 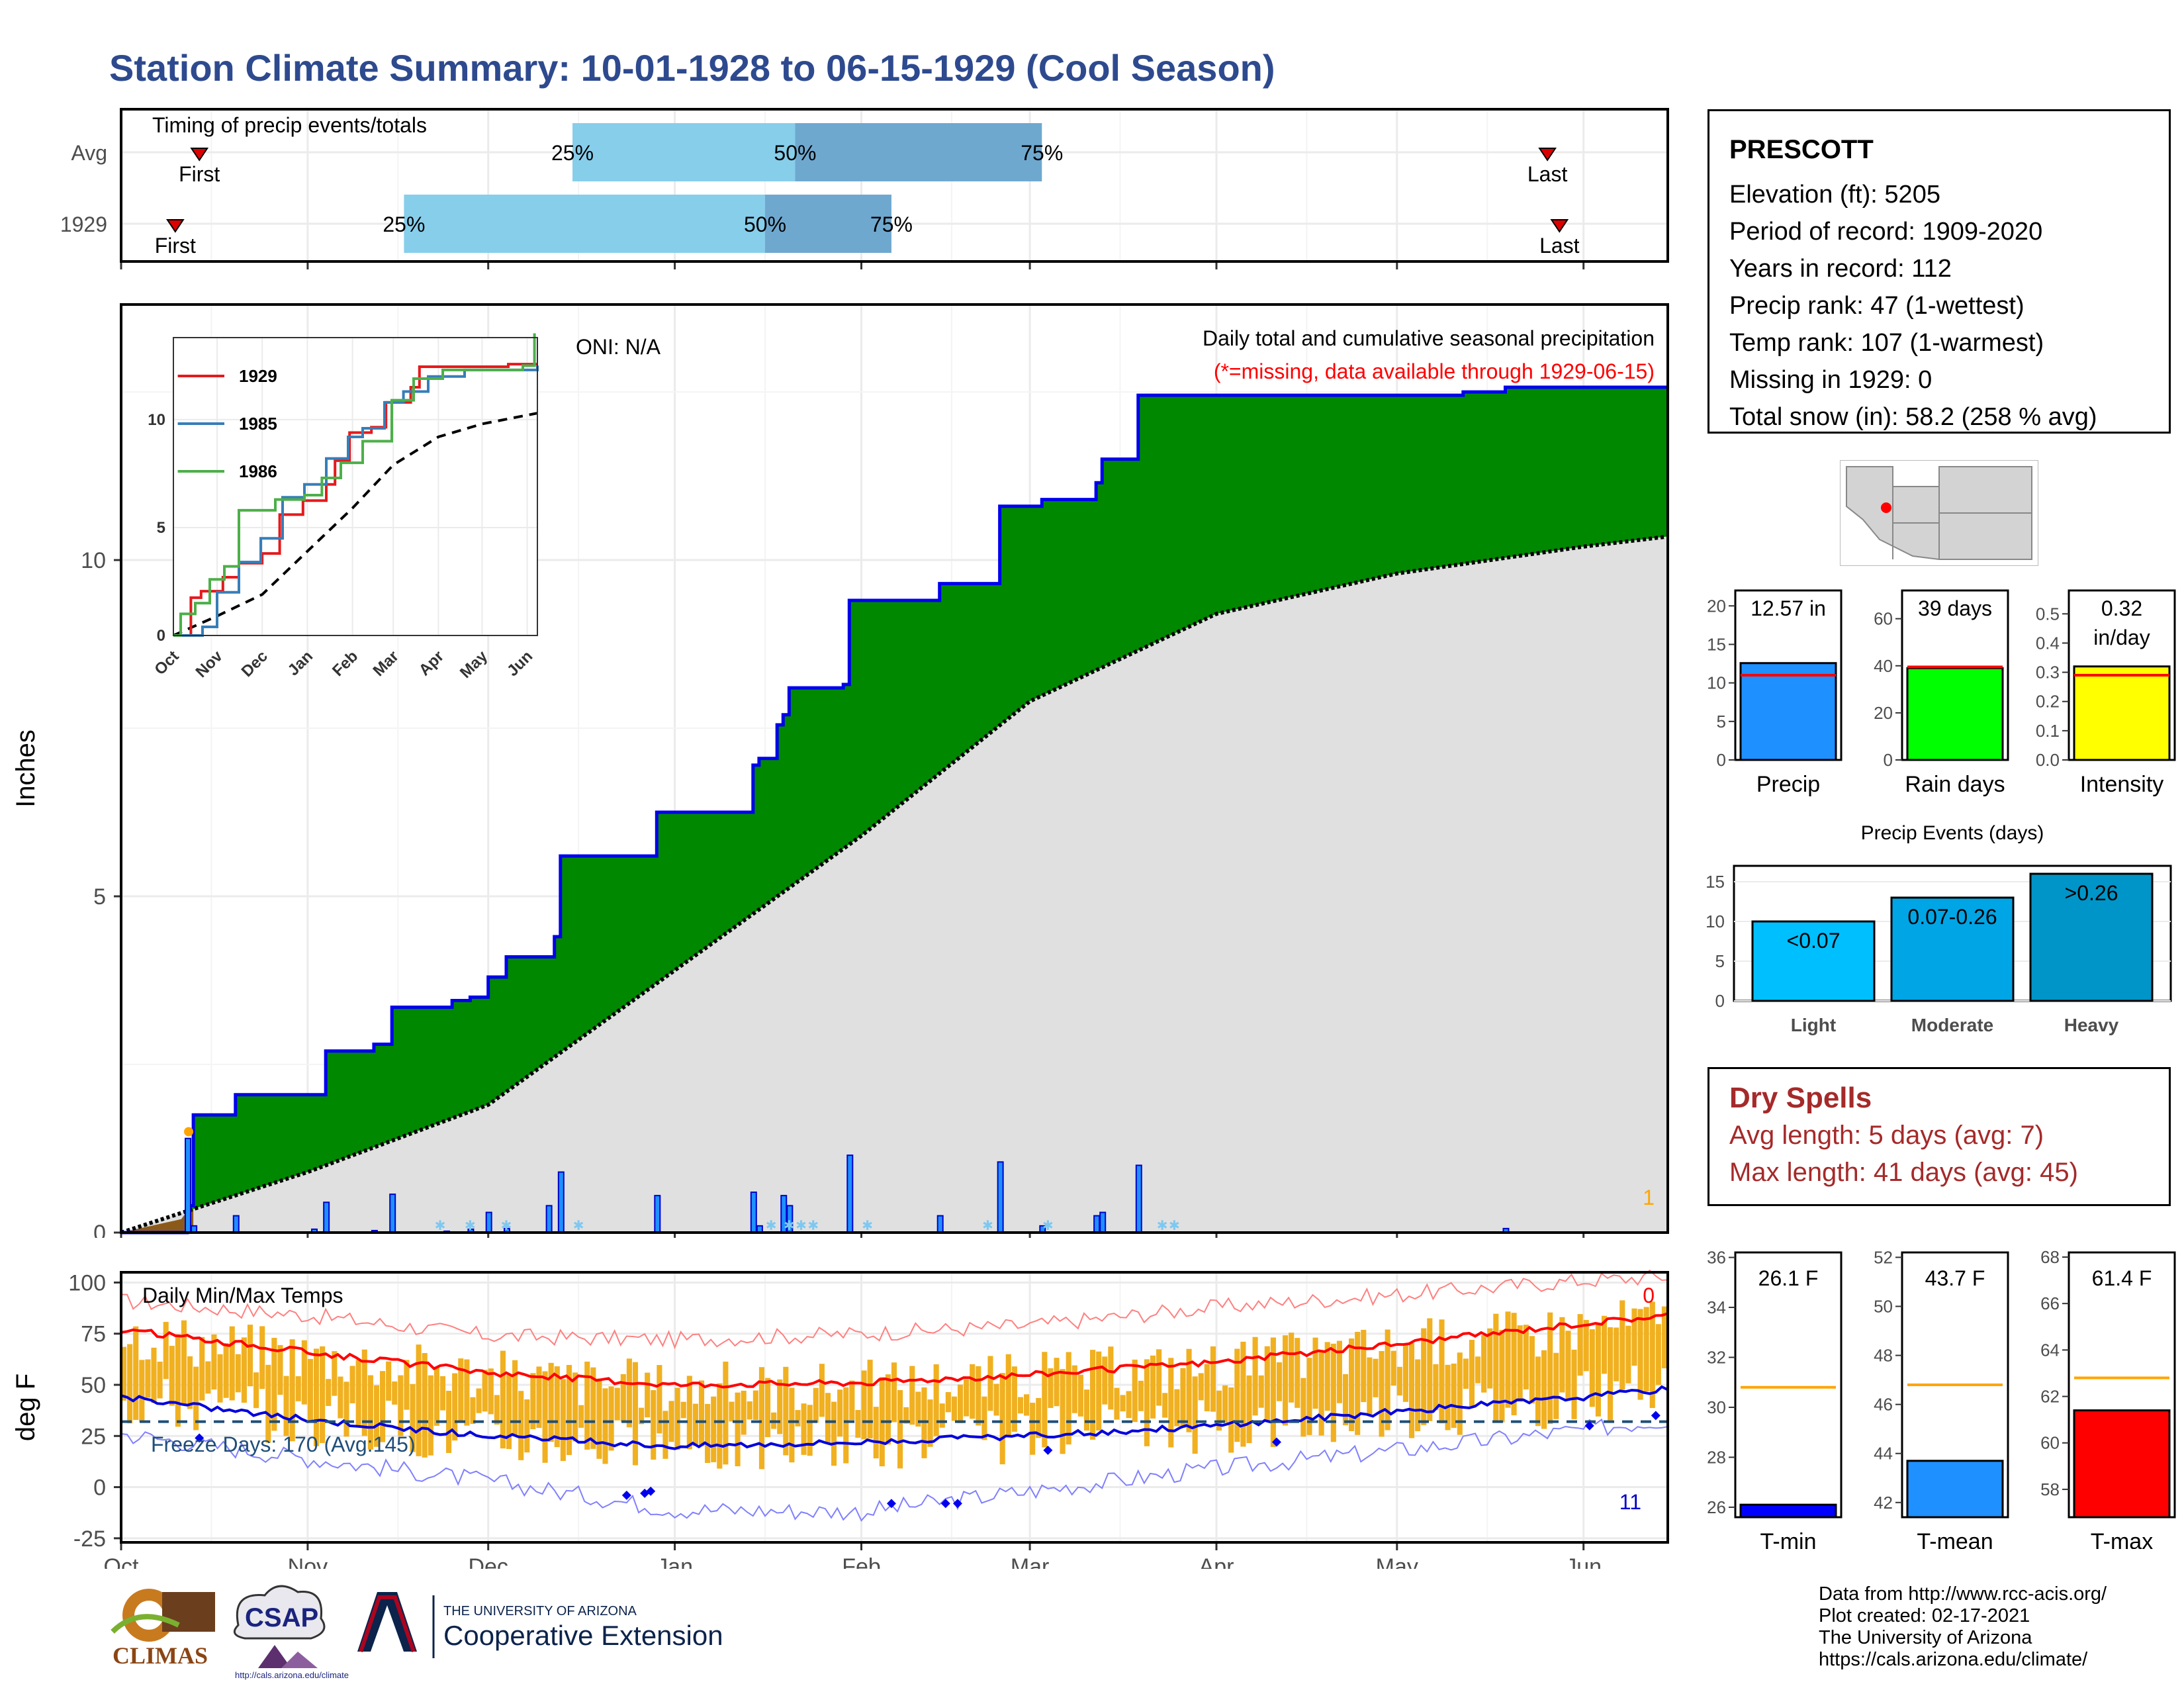 I want to click on inset-legend-label: 1929, so click(x=258, y=376).